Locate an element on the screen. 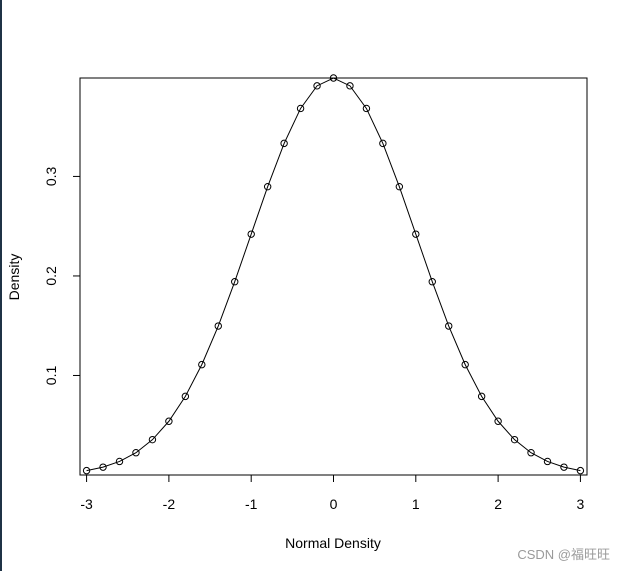 The image size is (626, 571). y-tick-label: 0.3 is located at coordinates (51, 176).